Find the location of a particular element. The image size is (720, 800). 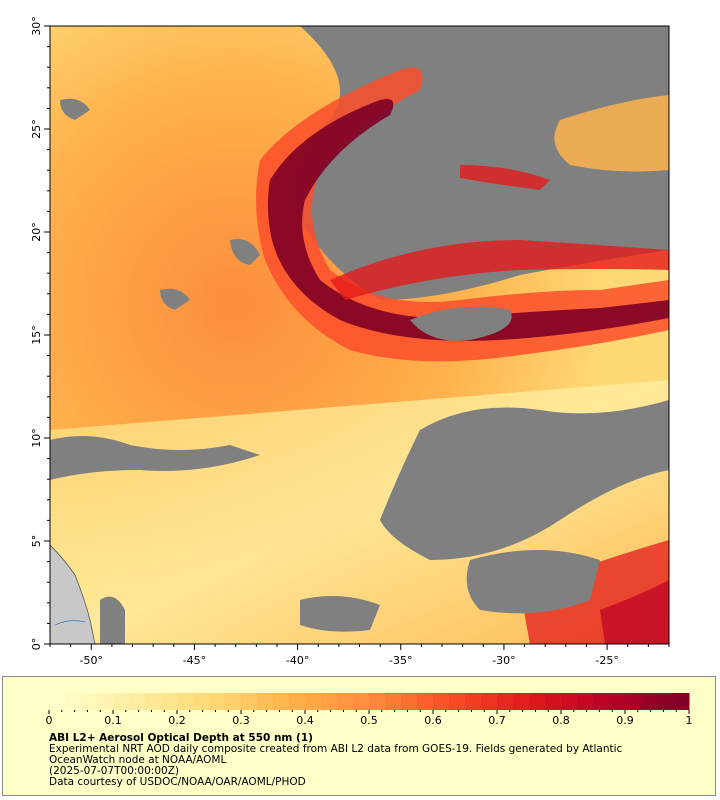

amazon-river is located at coordinates (70, 623).